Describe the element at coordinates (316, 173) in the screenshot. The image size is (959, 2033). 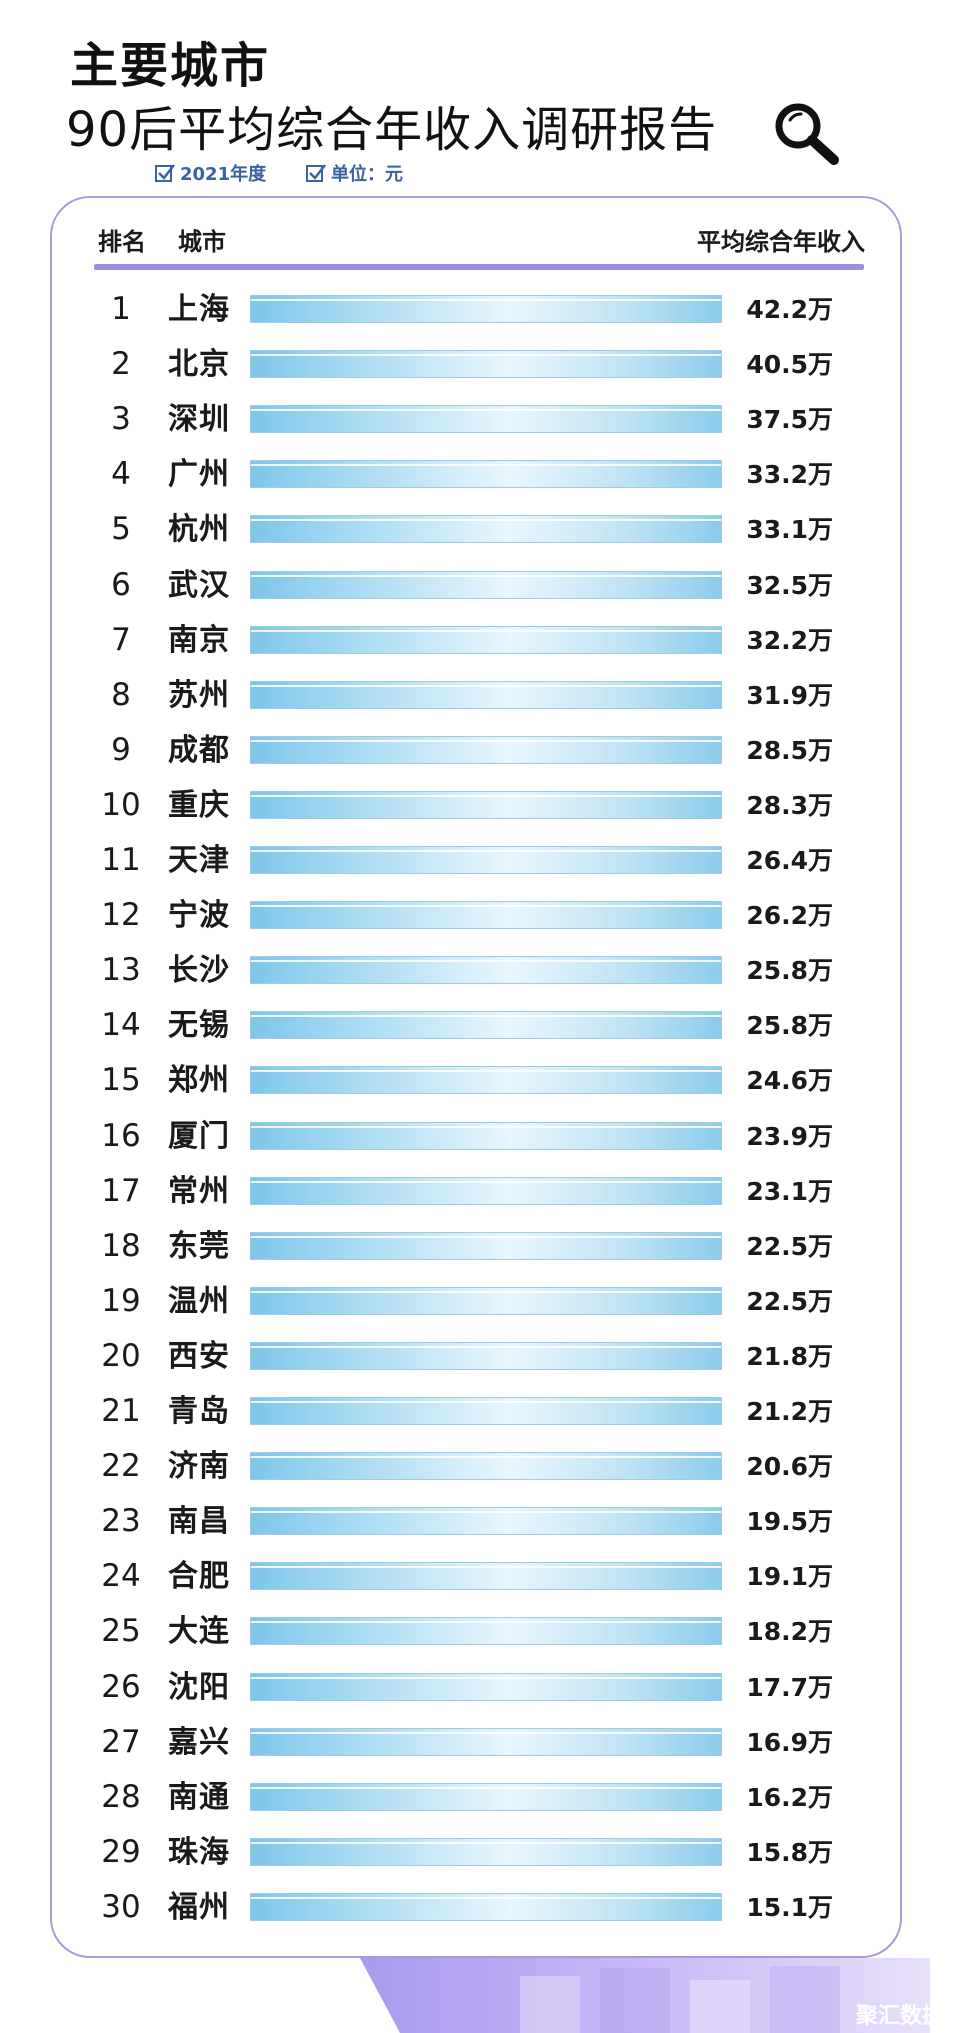
I see `checkbox-icon` at that location.